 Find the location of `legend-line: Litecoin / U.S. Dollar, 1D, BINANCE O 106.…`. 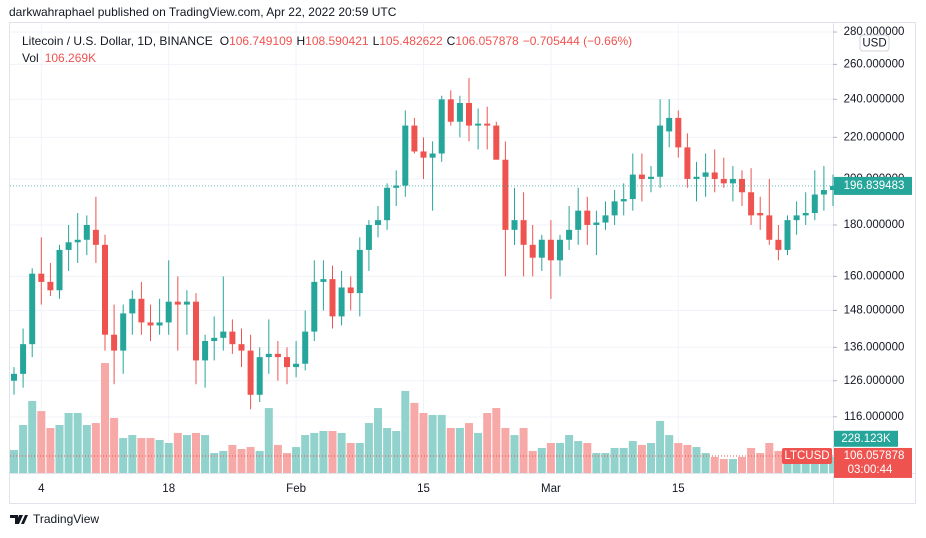

legend-line: Litecoin / U.S. Dollar, 1D, BINANCE O 106.… is located at coordinates (327, 41).